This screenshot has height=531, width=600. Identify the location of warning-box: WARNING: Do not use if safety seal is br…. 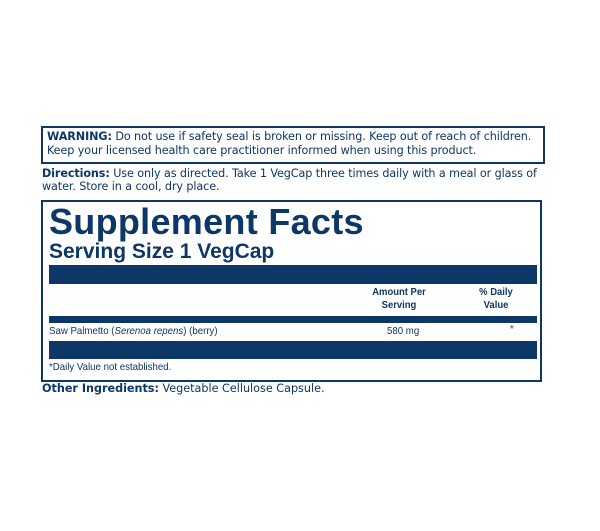
(293, 145).